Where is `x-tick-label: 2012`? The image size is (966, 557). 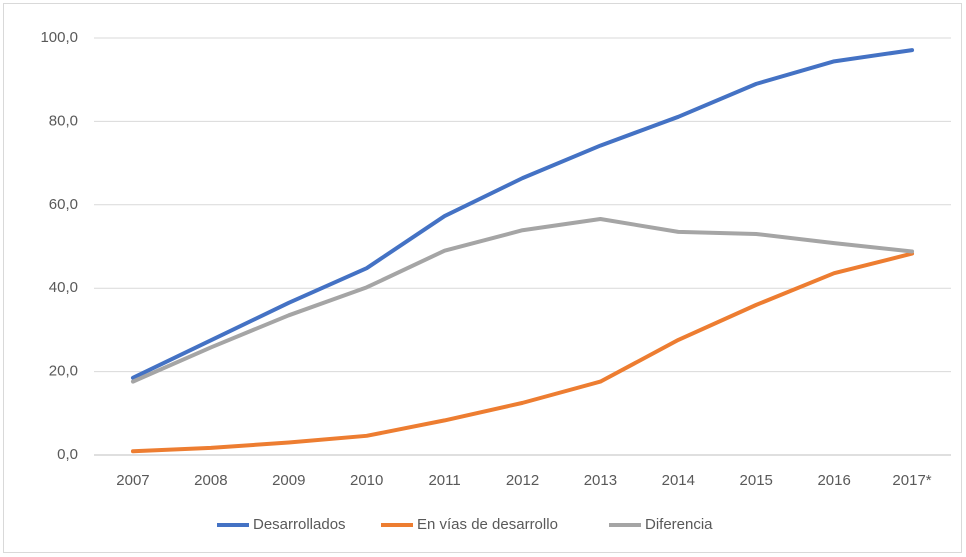
x-tick-label: 2012 is located at coordinates (522, 480).